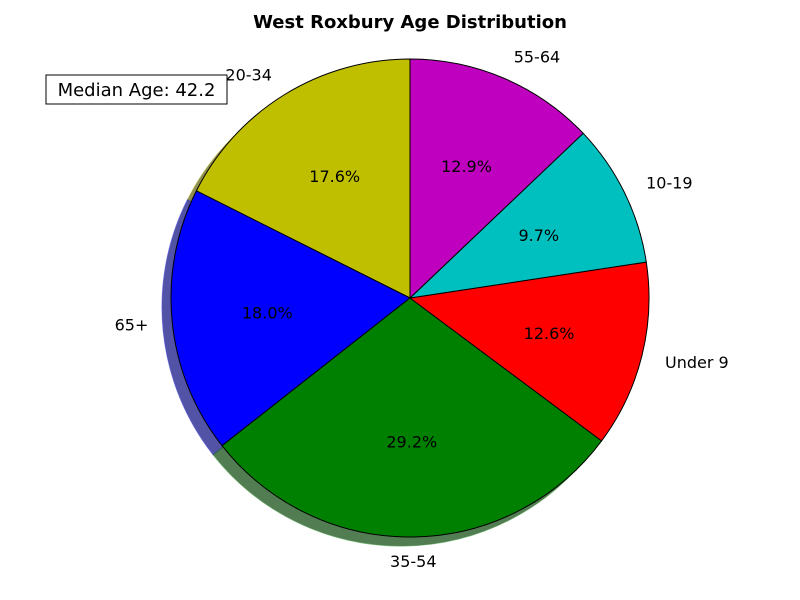 The width and height of the screenshot is (800, 600). Describe the element at coordinates (697, 362) in the screenshot. I see `slice-label-under-9: Under 9` at that location.